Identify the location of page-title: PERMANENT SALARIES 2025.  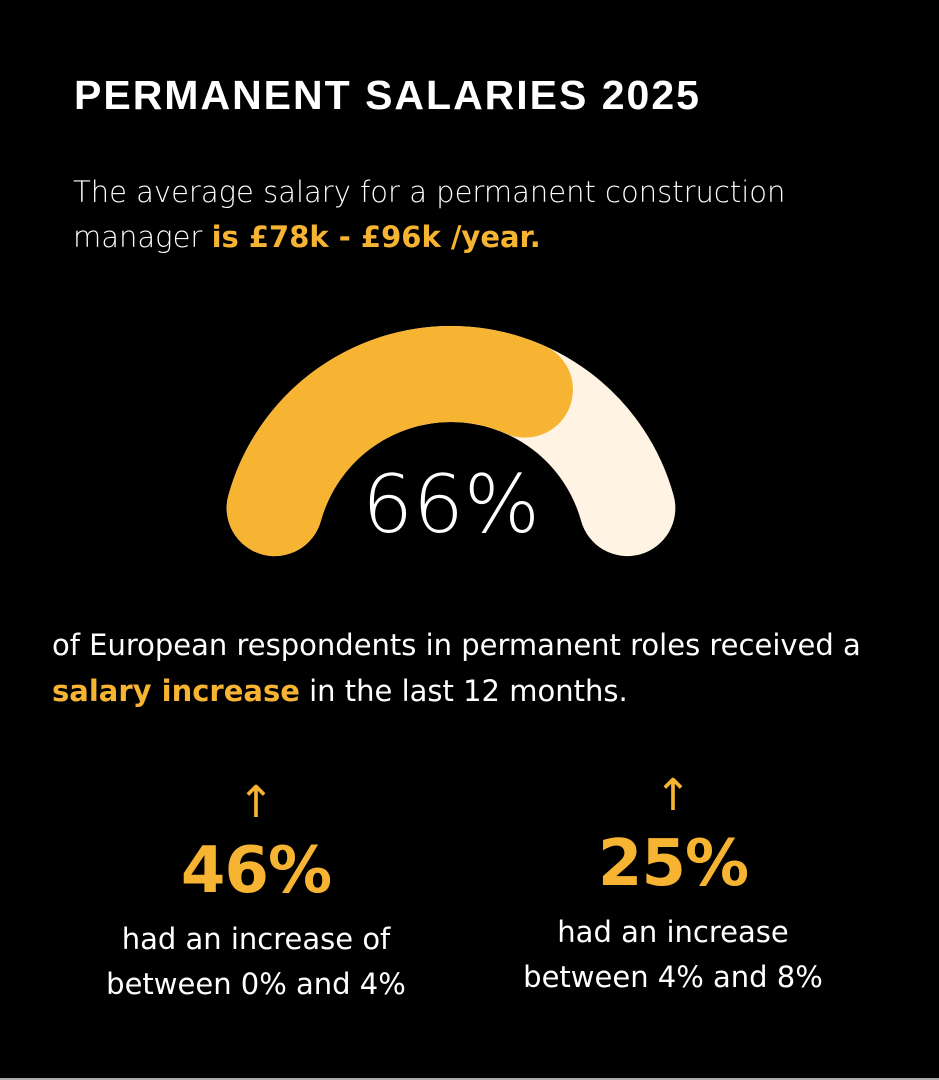
(387, 95).